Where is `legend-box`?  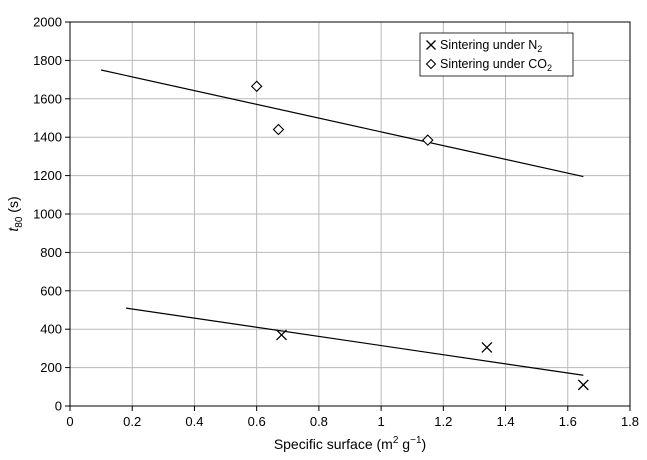
legend-box is located at coordinates (496, 54).